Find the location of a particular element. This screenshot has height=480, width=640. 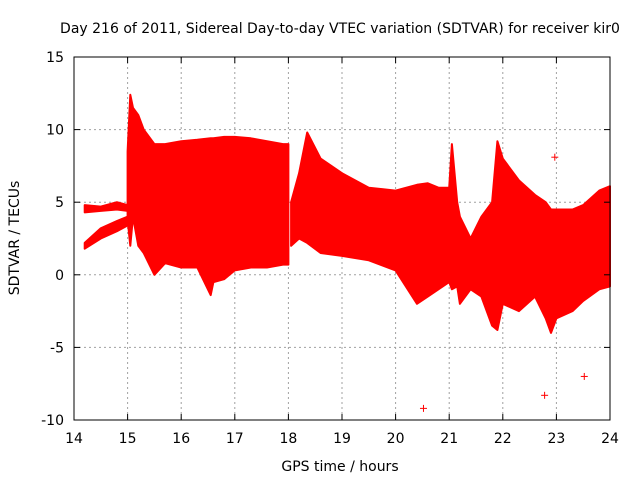

x-tick-label: 18 is located at coordinates (288, 439).